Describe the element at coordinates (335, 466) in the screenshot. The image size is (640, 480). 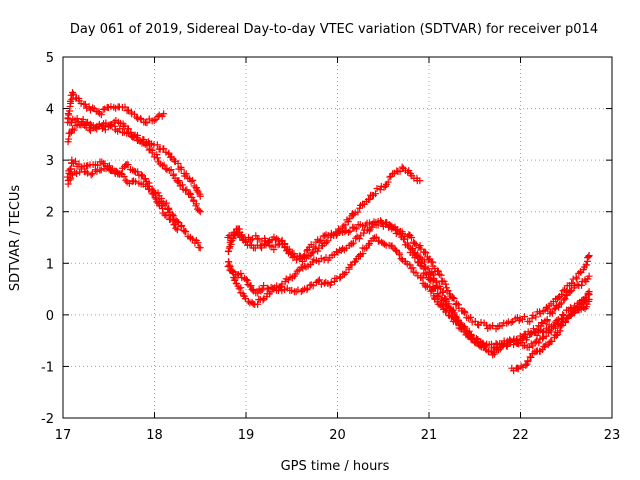
I see `x-axis-label: GPS time / hours` at that location.